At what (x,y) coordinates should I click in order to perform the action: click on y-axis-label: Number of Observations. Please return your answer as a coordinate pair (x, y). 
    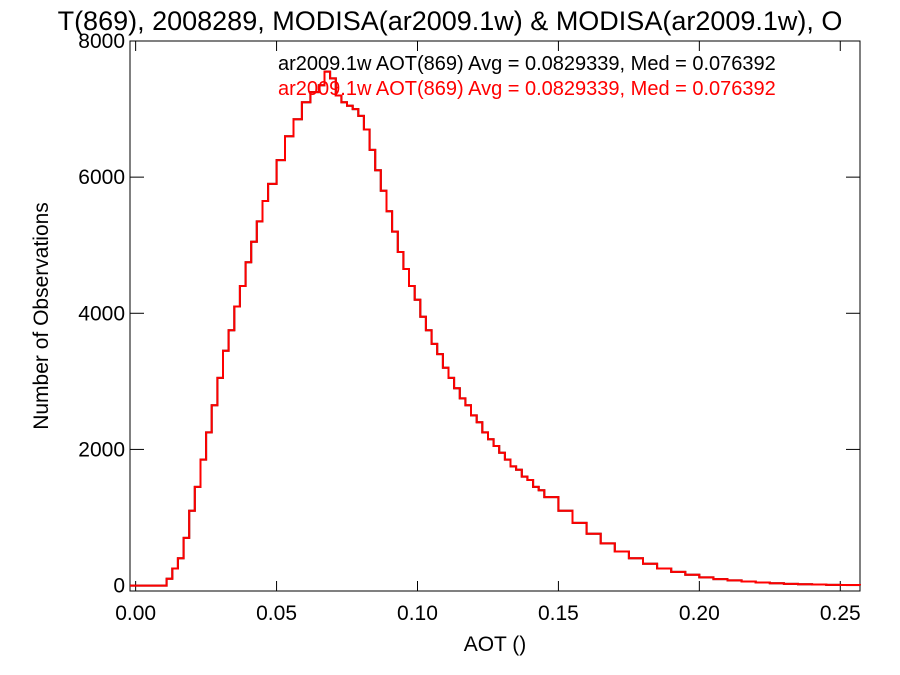
    Looking at the image, I should click on (41, 316).